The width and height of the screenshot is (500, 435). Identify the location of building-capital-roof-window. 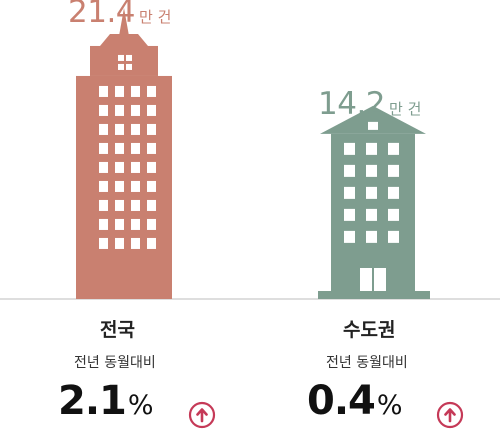
(373, 125).